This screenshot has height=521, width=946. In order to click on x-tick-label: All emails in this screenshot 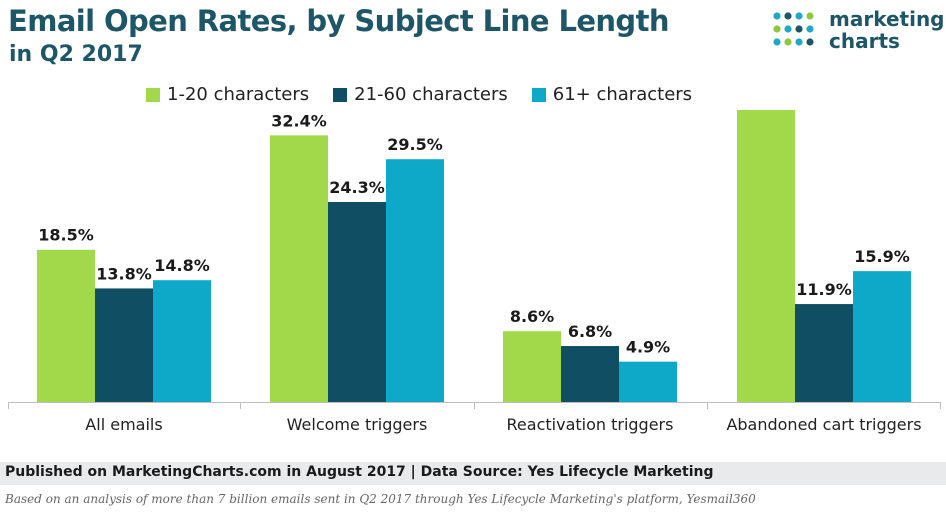, I will do `click(123, 424)`.